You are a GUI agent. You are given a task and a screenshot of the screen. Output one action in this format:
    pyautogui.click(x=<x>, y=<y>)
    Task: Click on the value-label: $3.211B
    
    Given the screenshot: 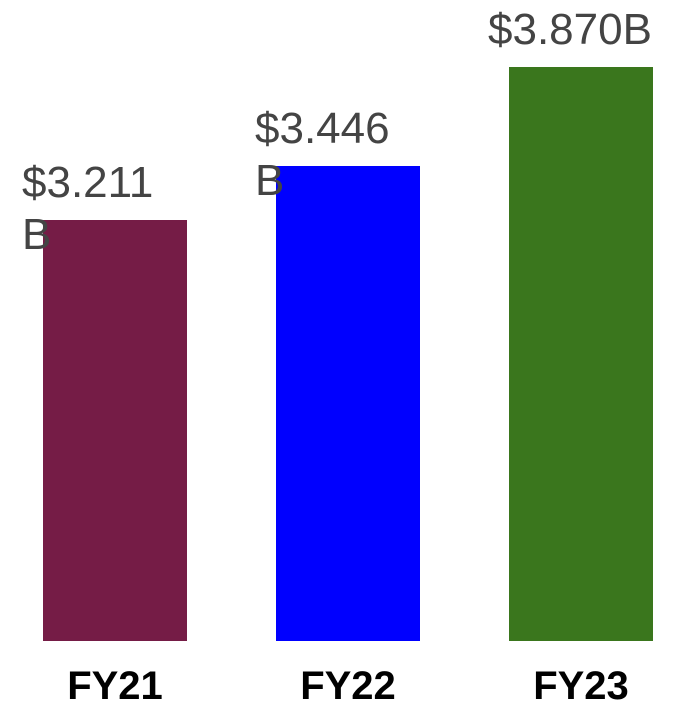 What is the action you would take?
    pyautogui.click(x=88, y=209)
    